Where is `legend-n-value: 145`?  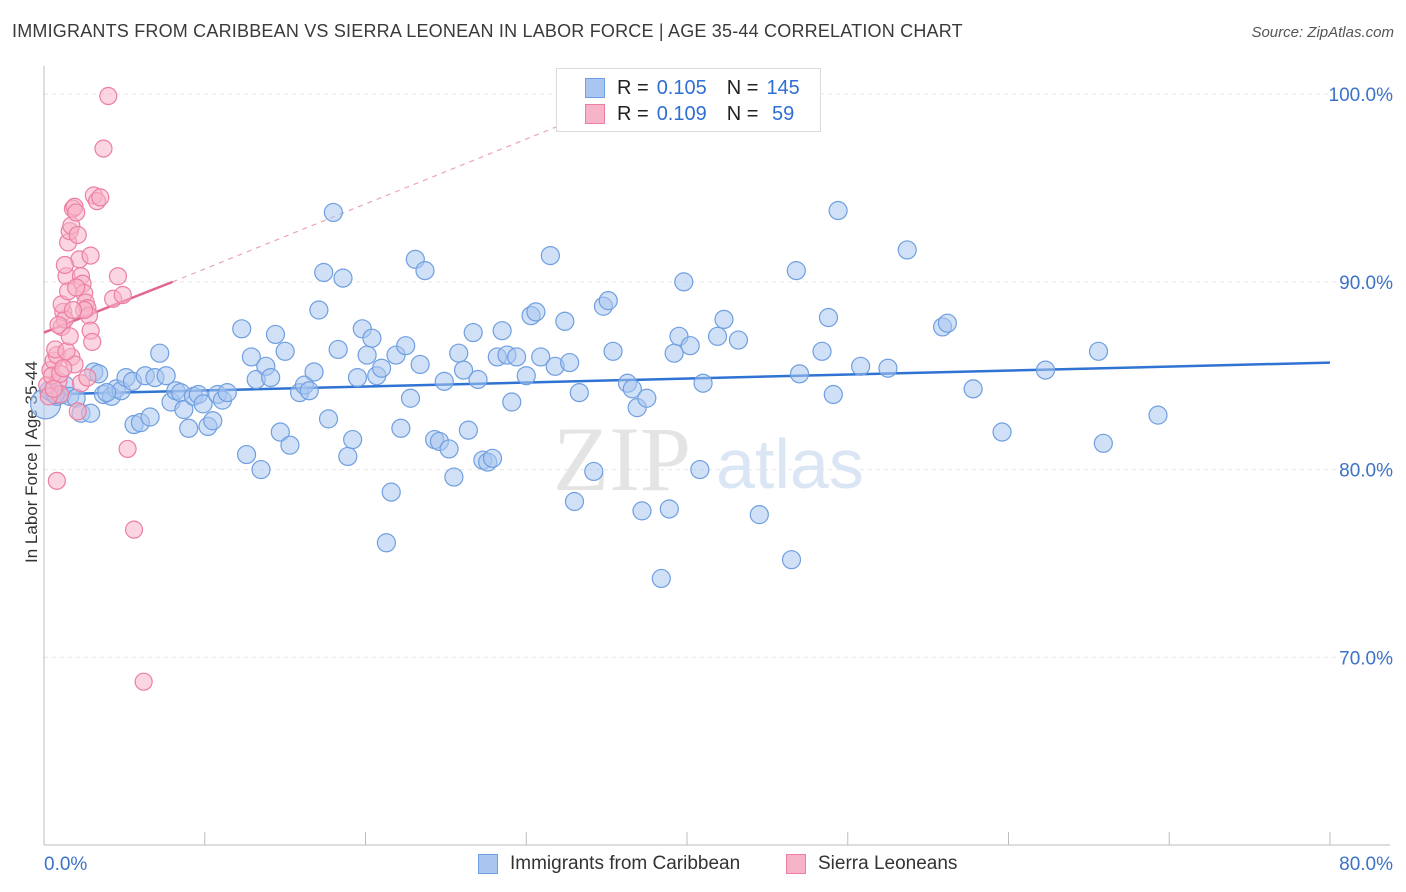
legend-n-value: 145 is located at coordinates (783, 87).